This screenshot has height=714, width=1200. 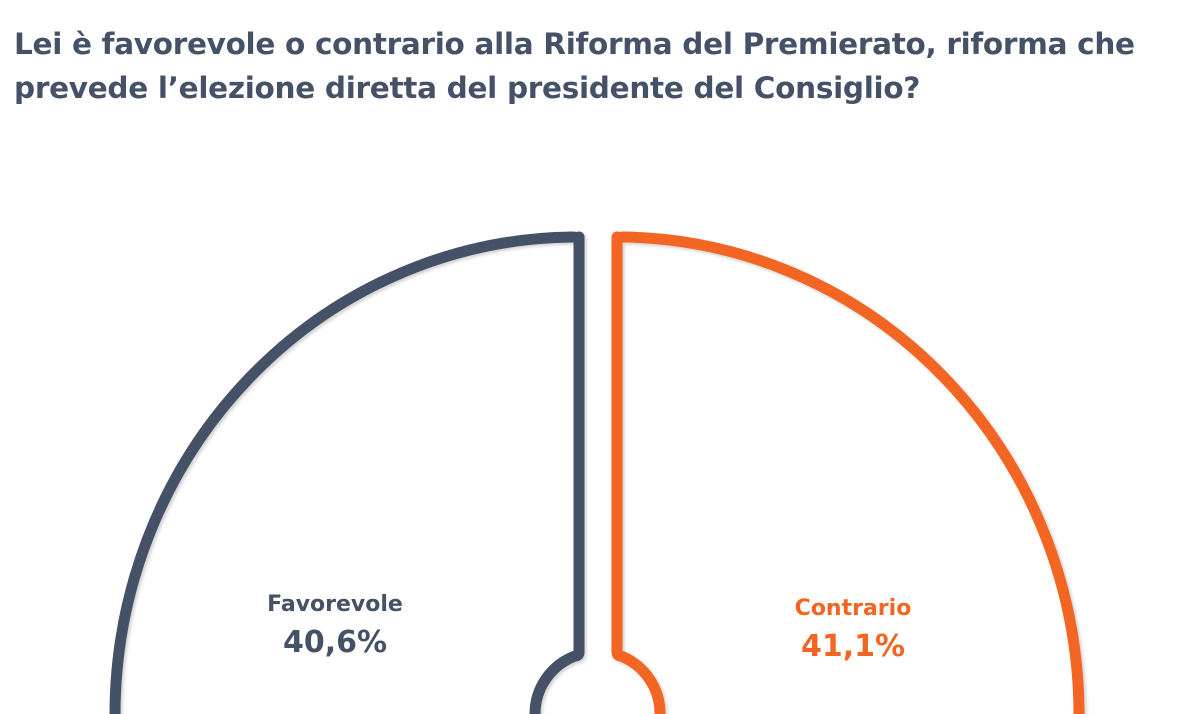 What do you see at coordinates (335, 642) in the screenshot?
I see `label-favorevole-value: 40,6%` at bounding box center [335, 642].